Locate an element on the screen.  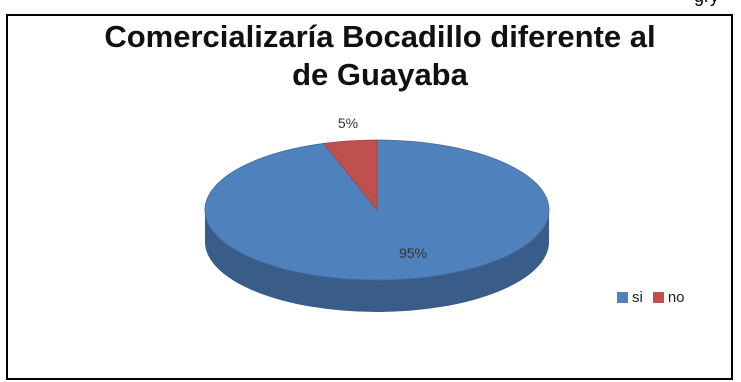
legend-swatch-no is located at coordinates (658, 297).